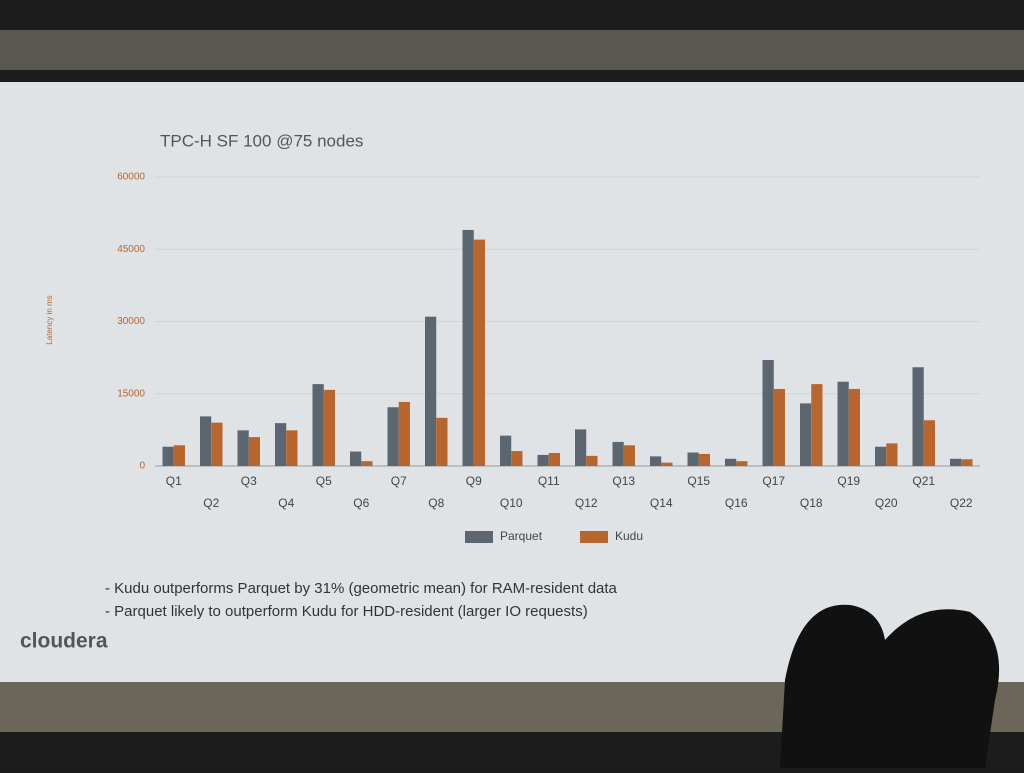 The width and height of the screenshot is (1024, 773). I want to click on x-tick-label: Q20, so click(886, 503).